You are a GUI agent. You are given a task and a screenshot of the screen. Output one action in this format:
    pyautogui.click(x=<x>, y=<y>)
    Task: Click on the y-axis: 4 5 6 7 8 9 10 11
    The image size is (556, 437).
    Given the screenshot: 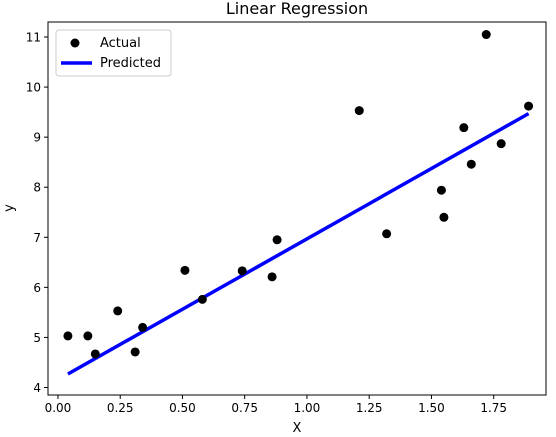 What is the action you would take?
    pyautogui.click(x=37, y=213)
    